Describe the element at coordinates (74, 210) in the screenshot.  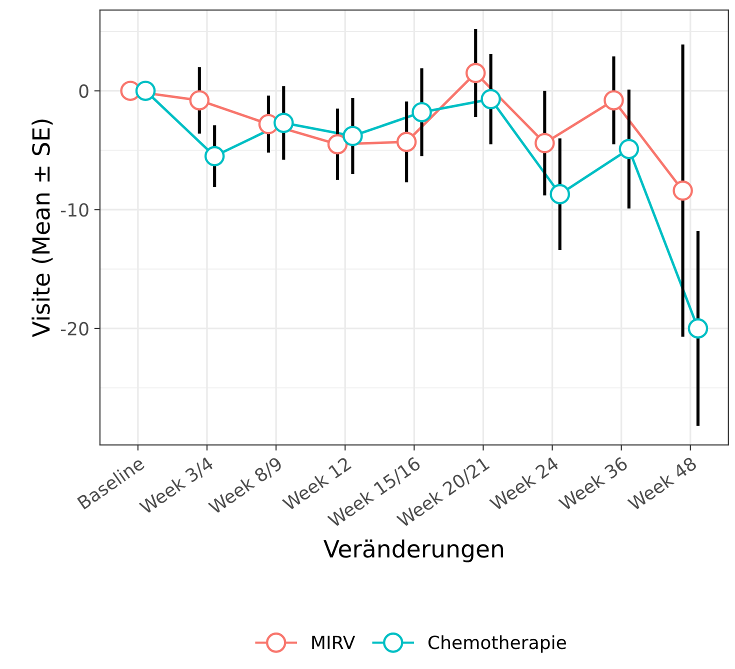
I see `y-tick-label: -10` at that location.